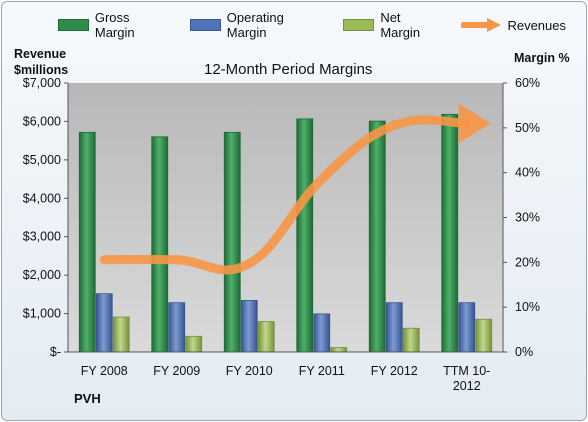  Describe the element at coordinates (55, 352) in the screenshot. I see `left-tick-label: $-` at that location.